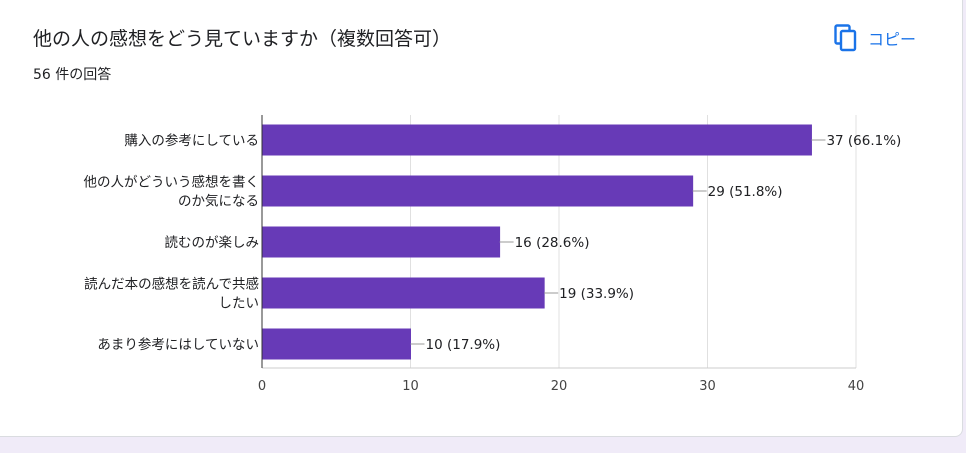 This screenshot has width=966, height=453. I want to click on category-label: 読んだ本の感想を読んで共感したい, so click(171, 294).